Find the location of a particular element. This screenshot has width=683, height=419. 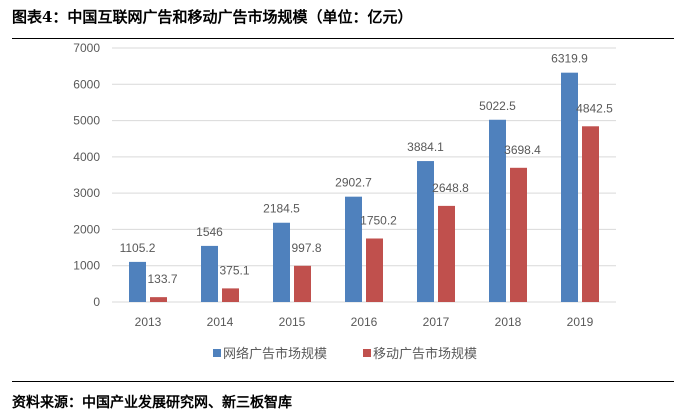

data-label: 2184.5 is located at coordinates (281, 209).